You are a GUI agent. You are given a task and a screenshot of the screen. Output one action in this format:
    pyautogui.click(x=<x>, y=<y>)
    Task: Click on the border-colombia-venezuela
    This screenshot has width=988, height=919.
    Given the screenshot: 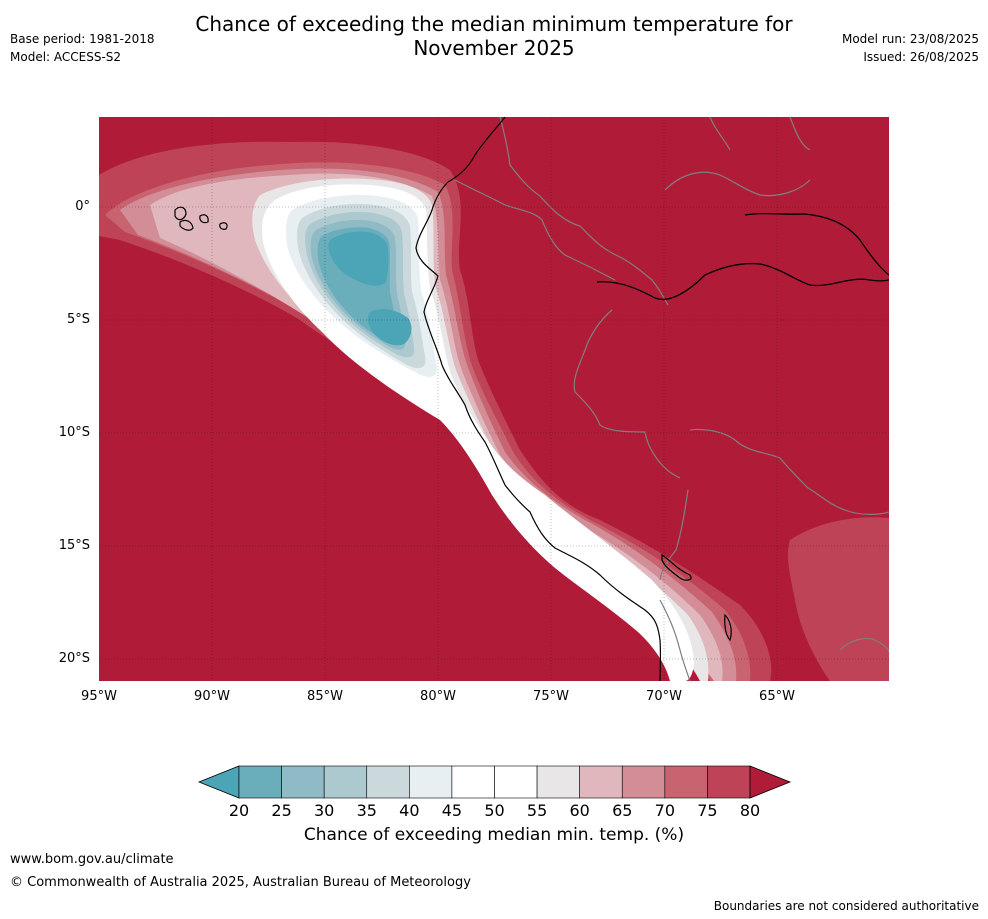 What is the action you would take?
    pyautogui.click(x=584, y=211)
    